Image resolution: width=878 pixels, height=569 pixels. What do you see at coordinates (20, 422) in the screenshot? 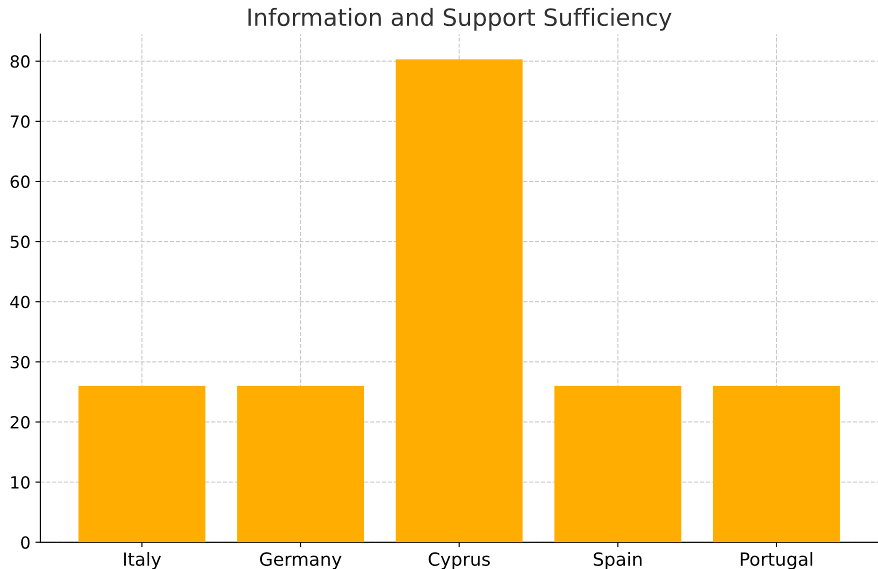
I see `y-tick-label: 20` at bounding box center [20, 422].